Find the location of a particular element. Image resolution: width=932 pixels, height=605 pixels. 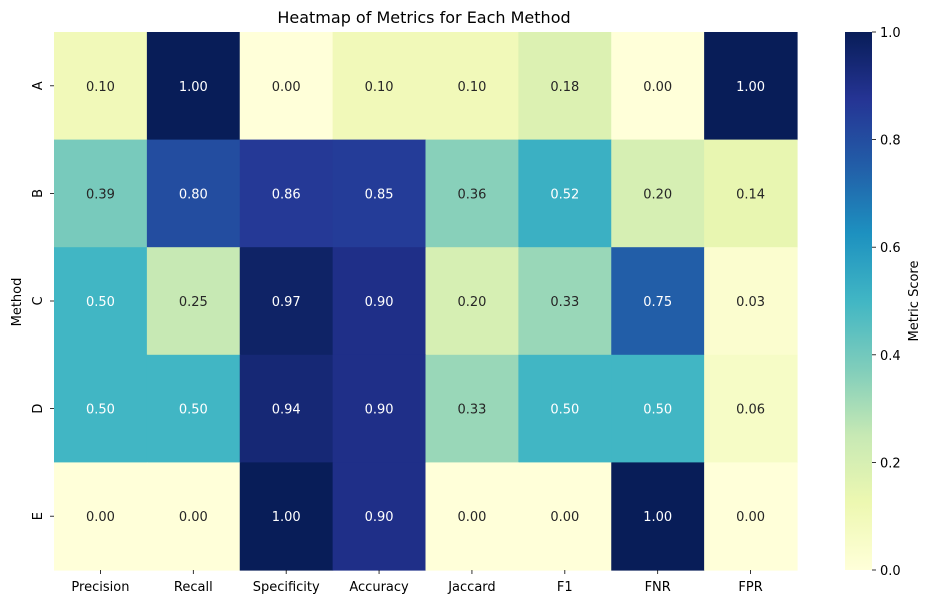

cell-value-label: 0.20 is located at coordinates (471, 302).